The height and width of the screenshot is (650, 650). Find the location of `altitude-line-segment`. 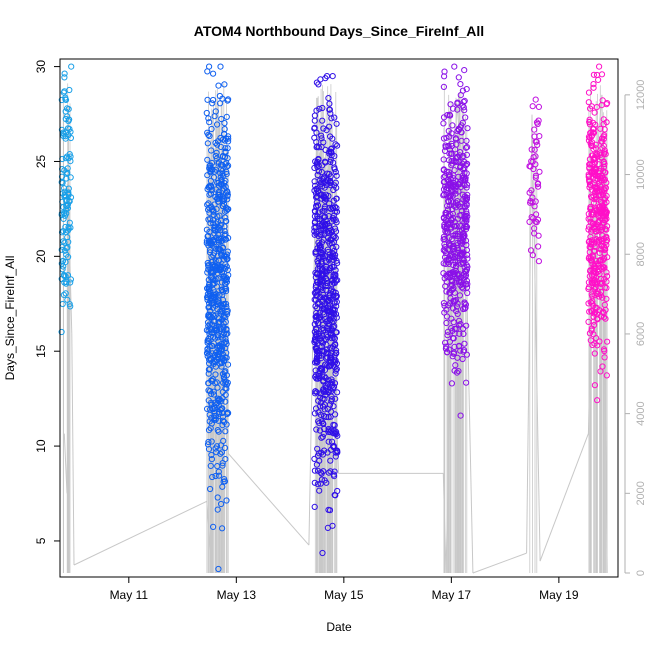

altitude-line-segment is located at coordinates (529, 334).